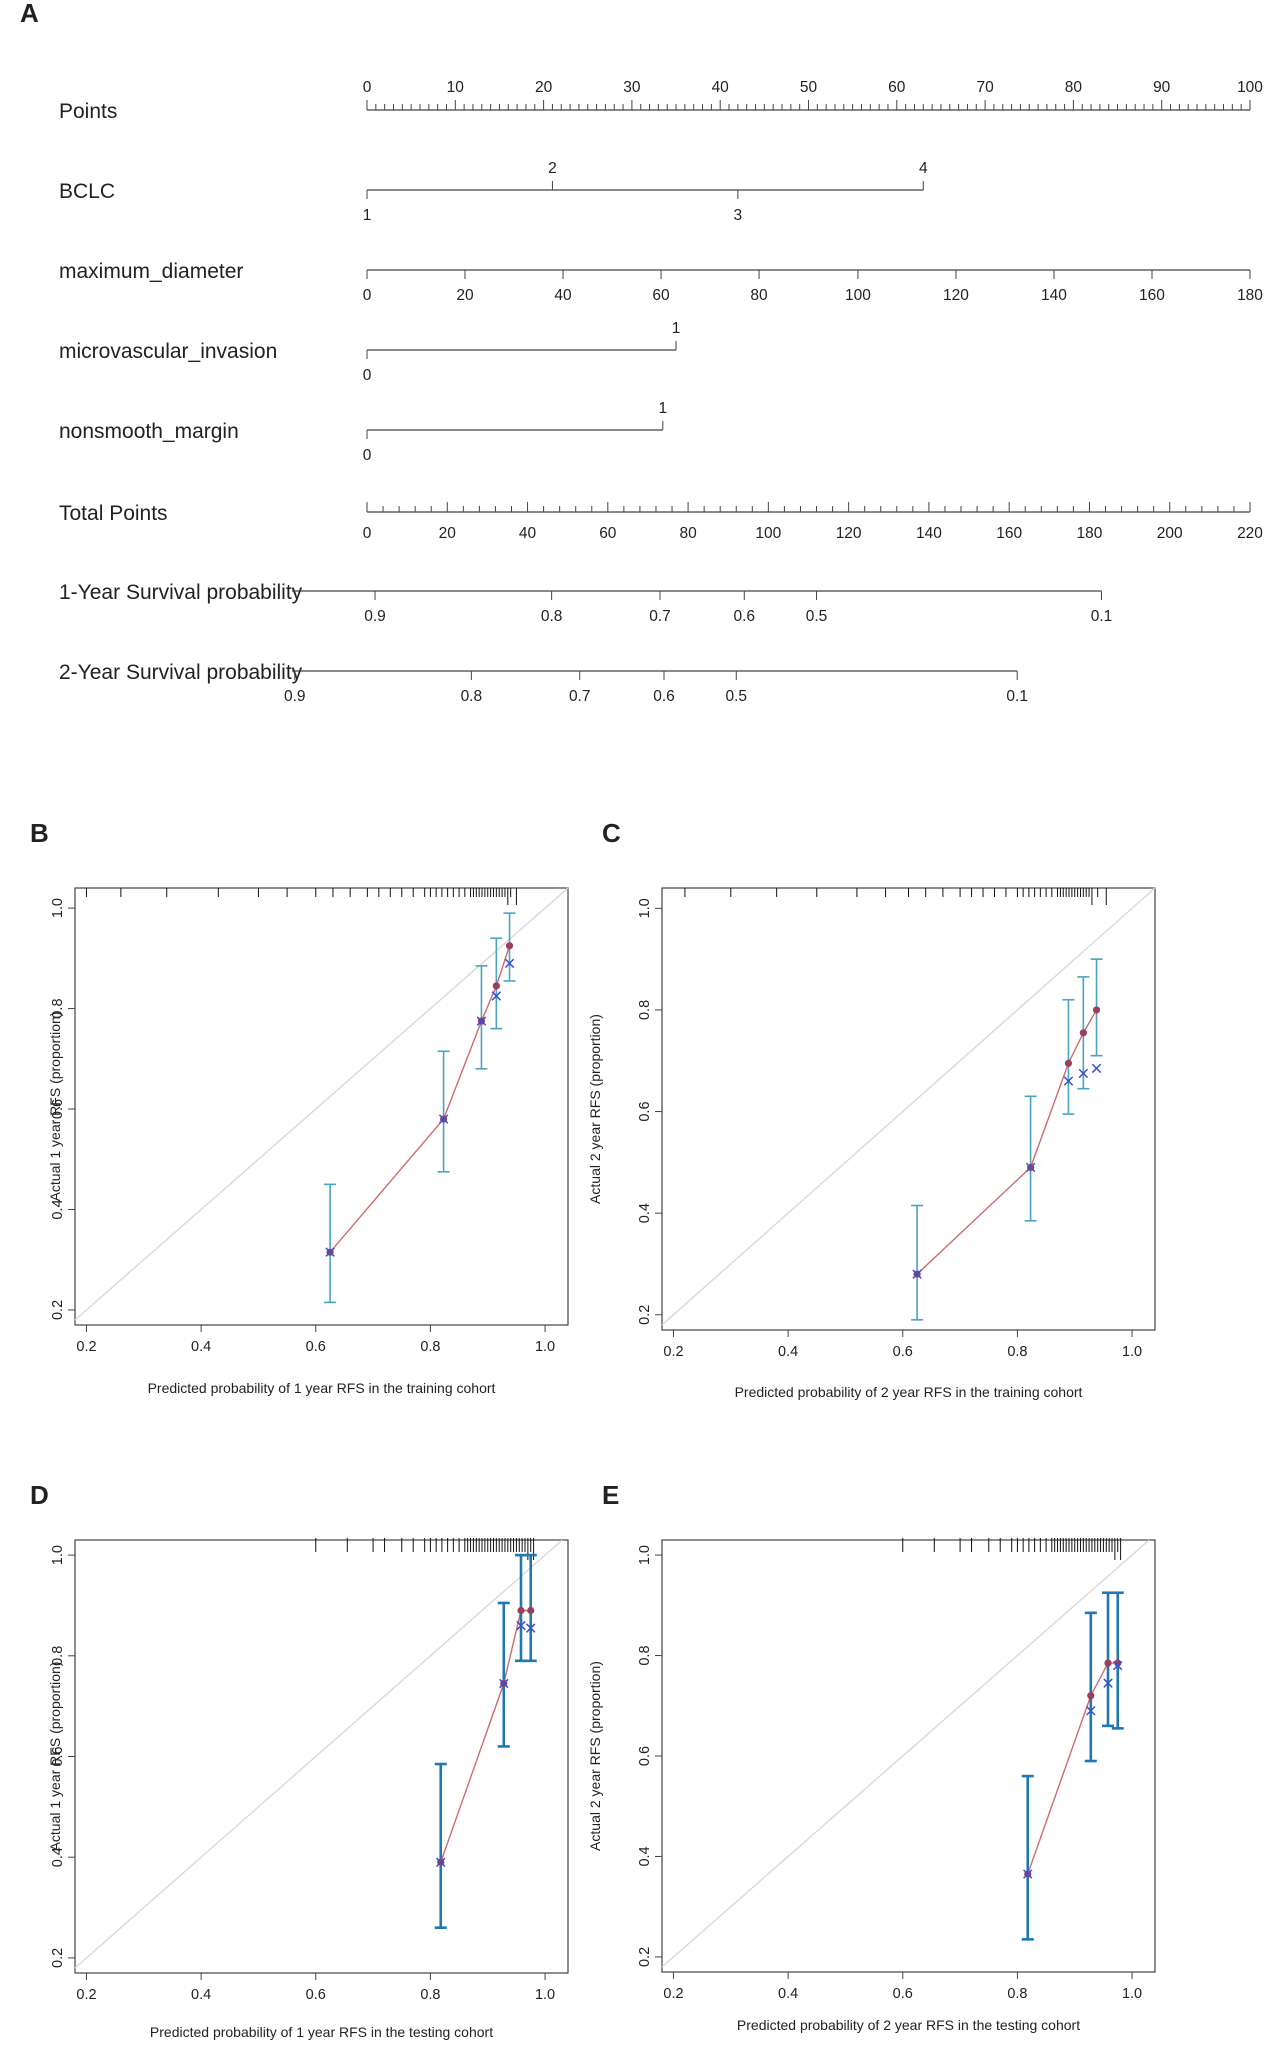  What do you see at coordinates (817, 616) in the screenshot?
I see `tick-label: 0.5` at bounding box center [817, 616].